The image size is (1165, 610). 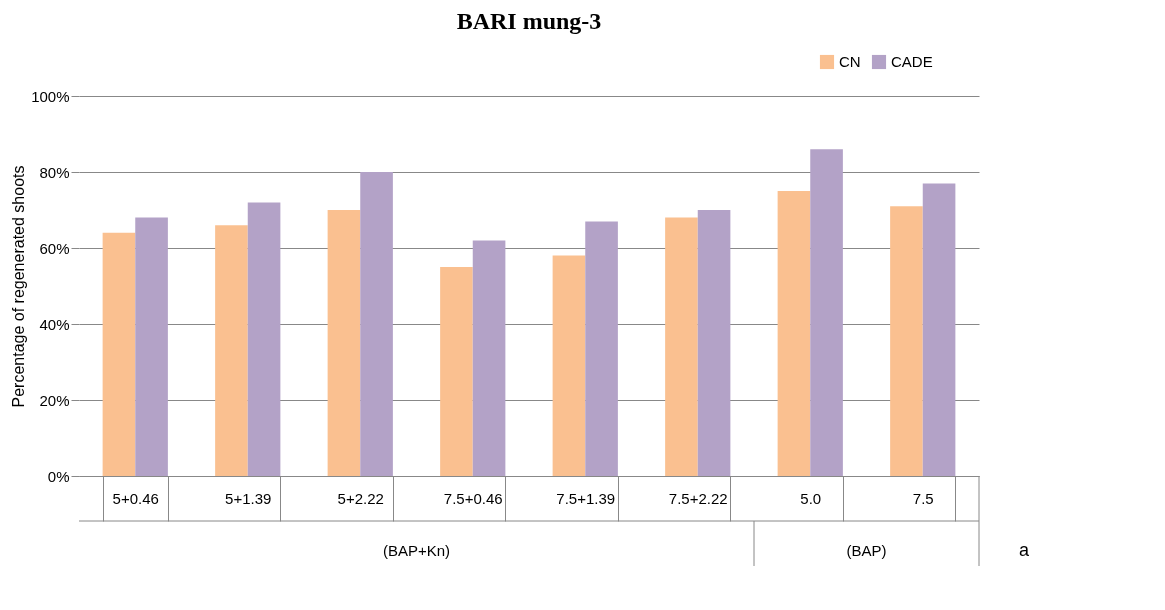 What do you see at coordinates (135, 498) in the screenshot?
I see `x-tick-label: 5+0.46` at bounding box center [135, 498].